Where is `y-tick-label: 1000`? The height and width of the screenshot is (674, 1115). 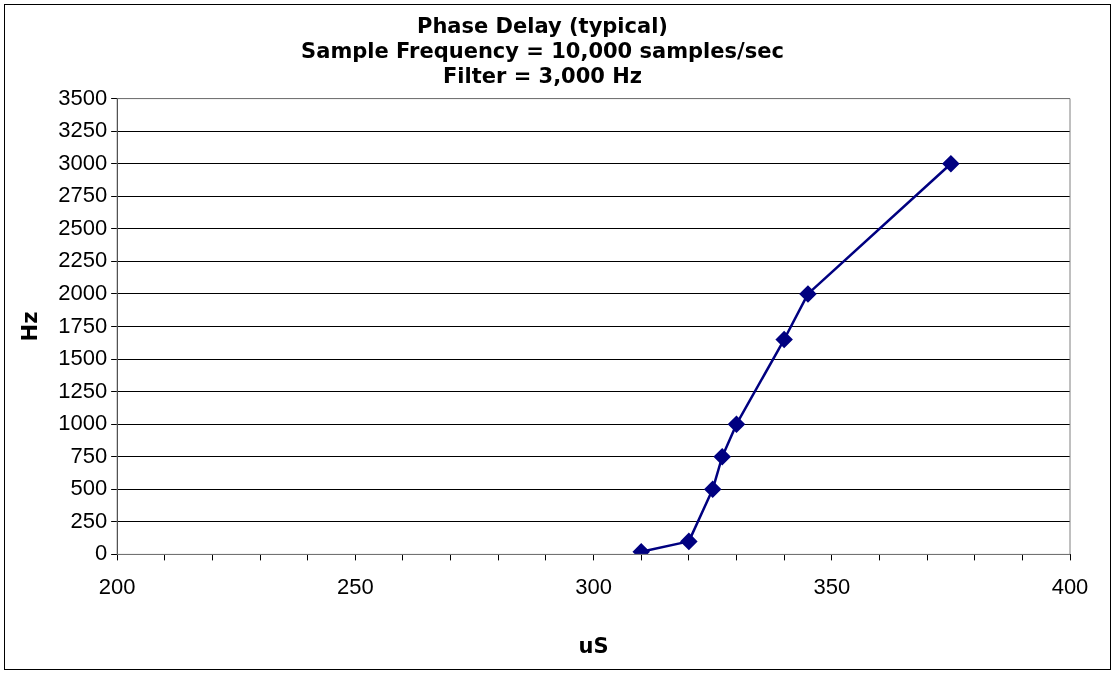
y-tick-label: 1000 is located at coordinates (83, 423).